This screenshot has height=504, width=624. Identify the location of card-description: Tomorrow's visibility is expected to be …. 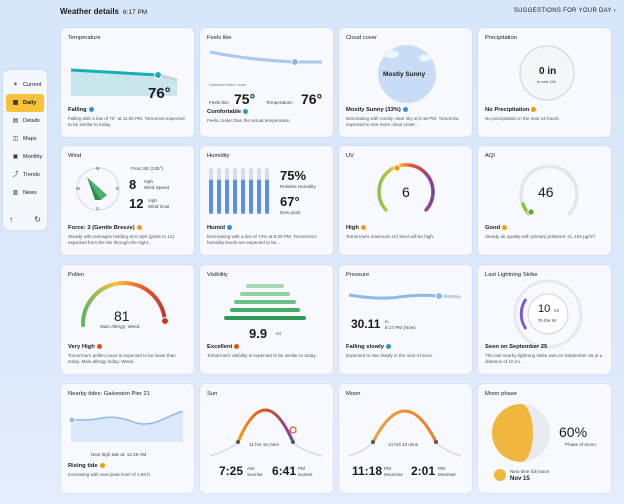
(262, 355).